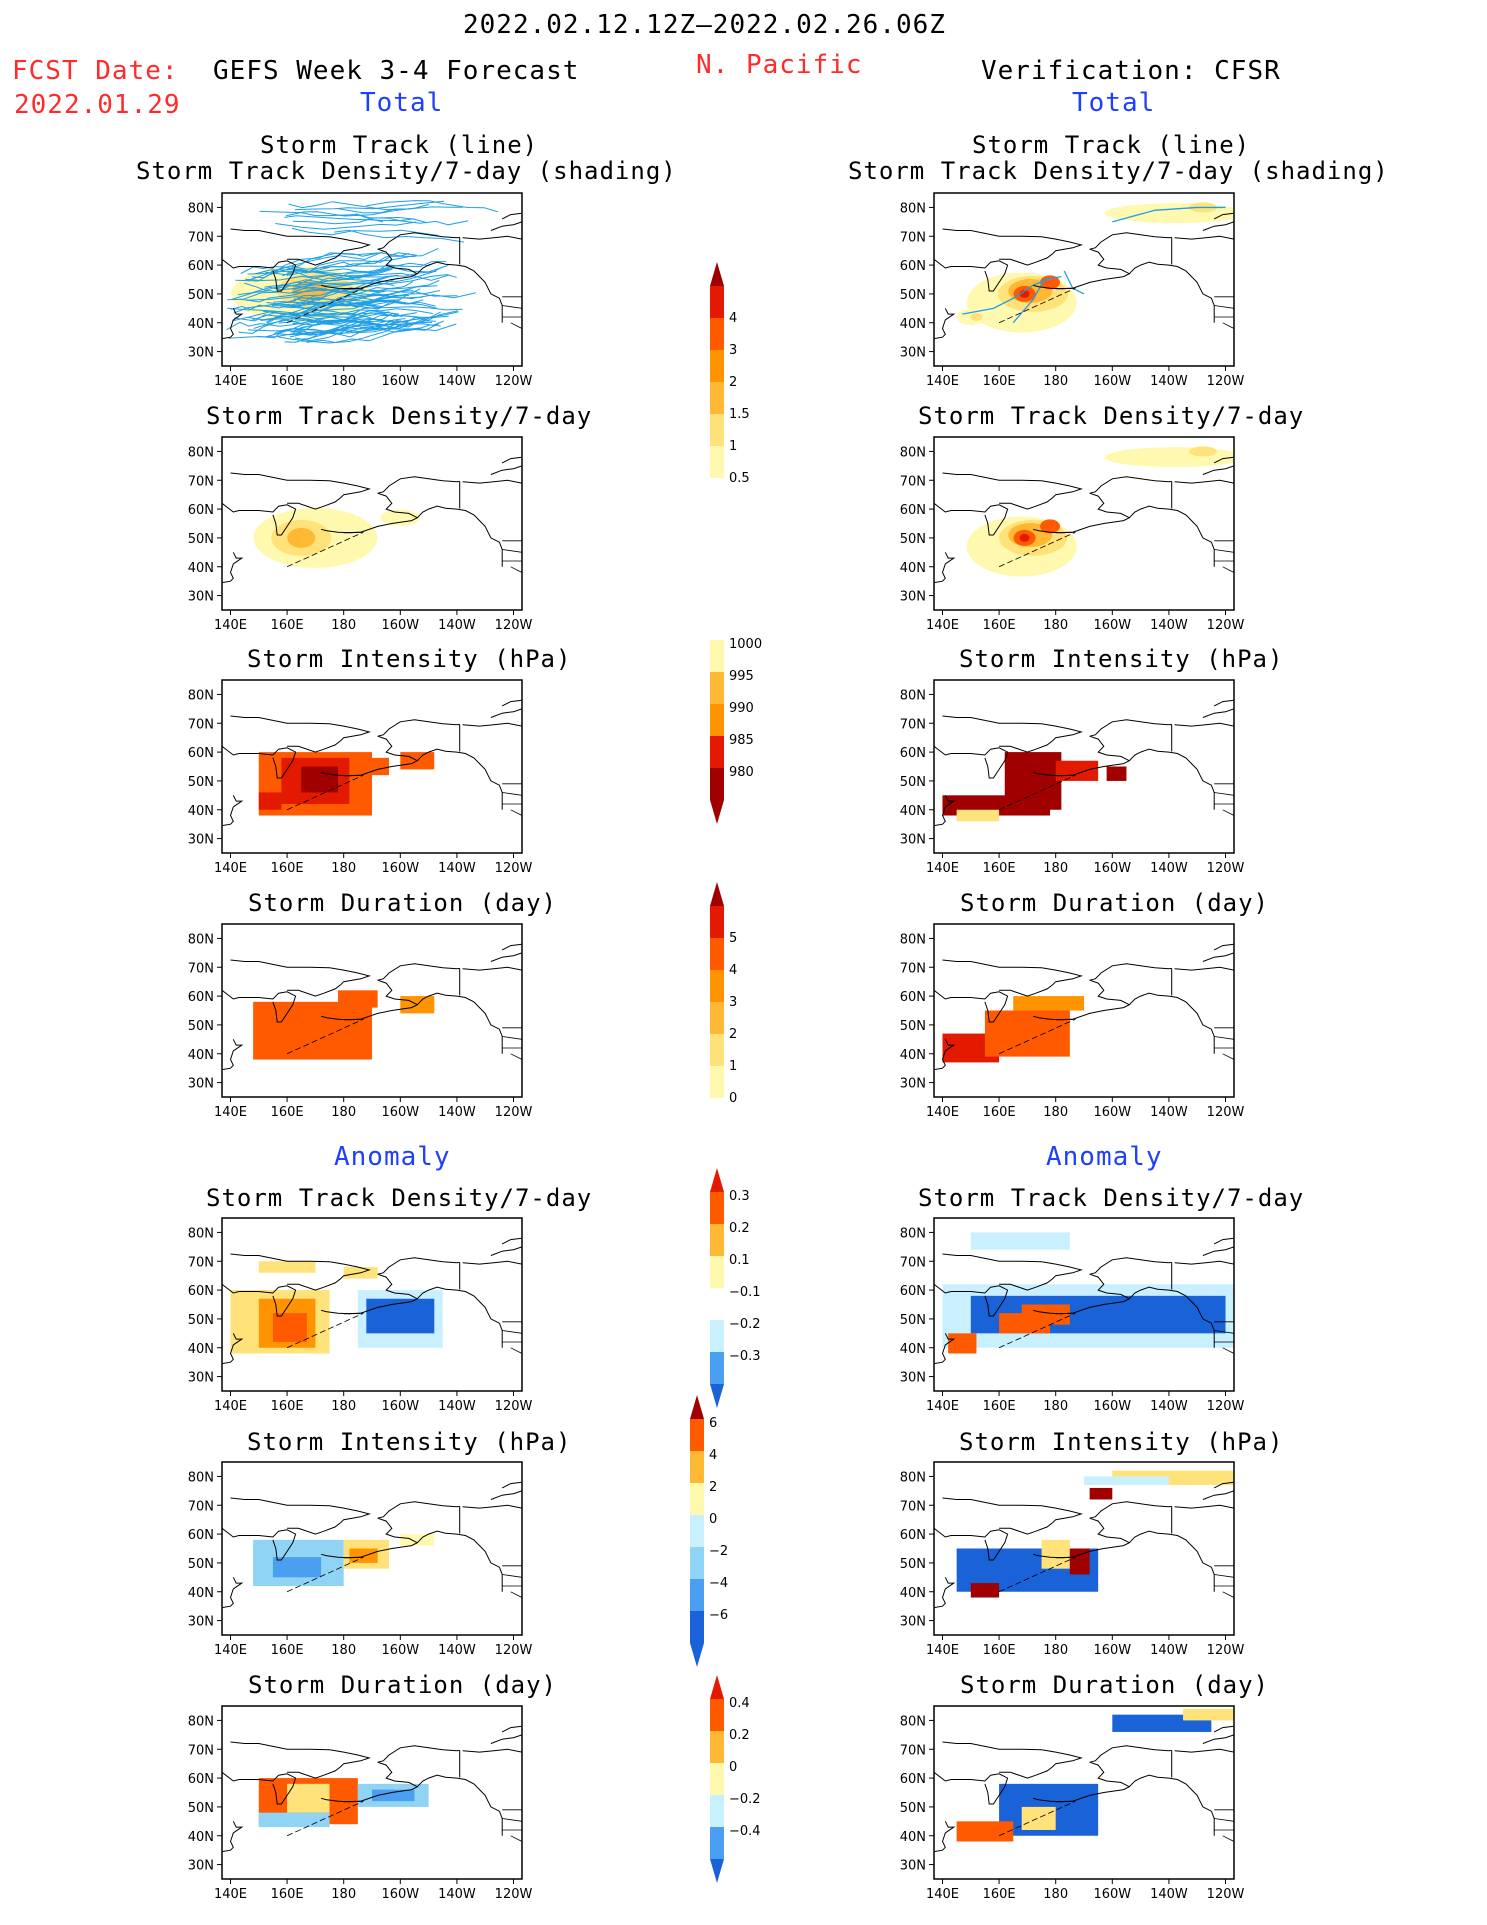 Image resolution: width=1487 pixels, height=1925 pixels. I want to click on colorbar-tick-label: 5, so click(733, 938).